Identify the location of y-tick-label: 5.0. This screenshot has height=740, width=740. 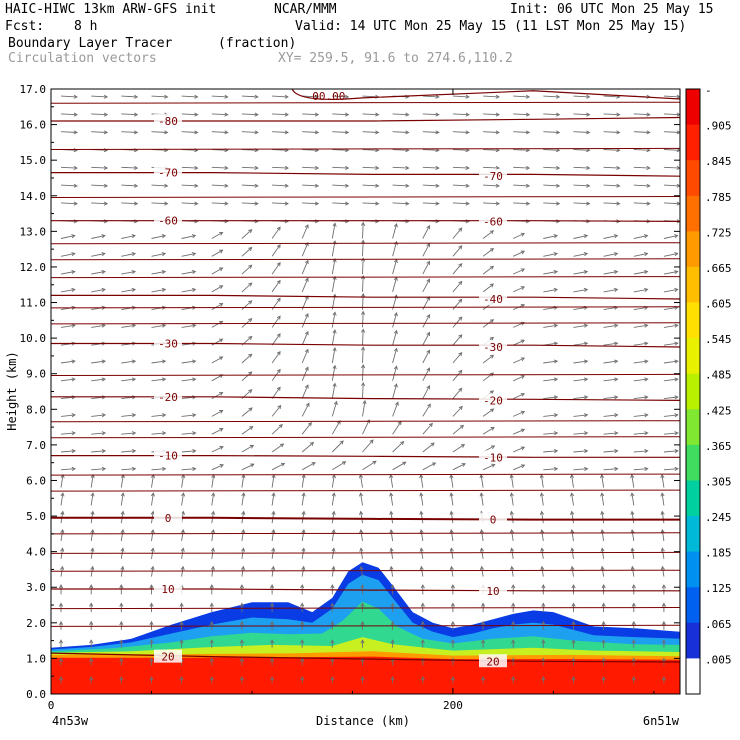
(36, 516).